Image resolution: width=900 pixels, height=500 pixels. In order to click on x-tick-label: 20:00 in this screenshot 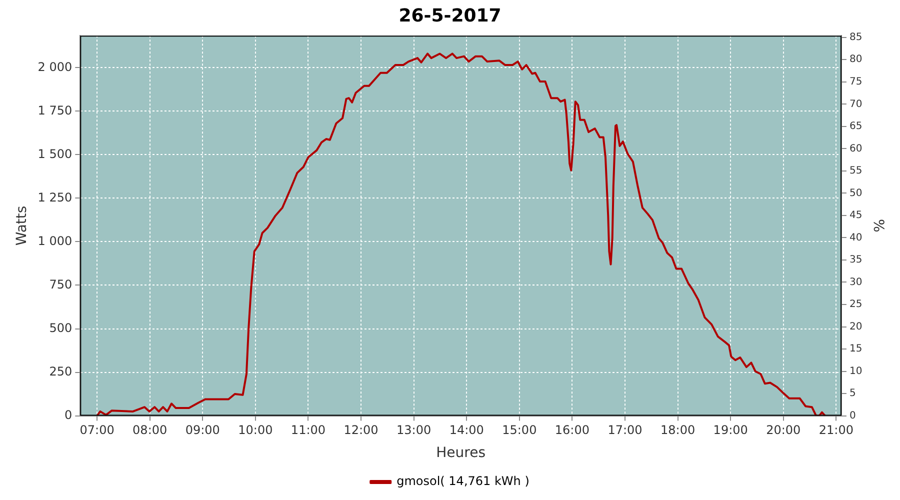, I will do `click(783, 430)`.